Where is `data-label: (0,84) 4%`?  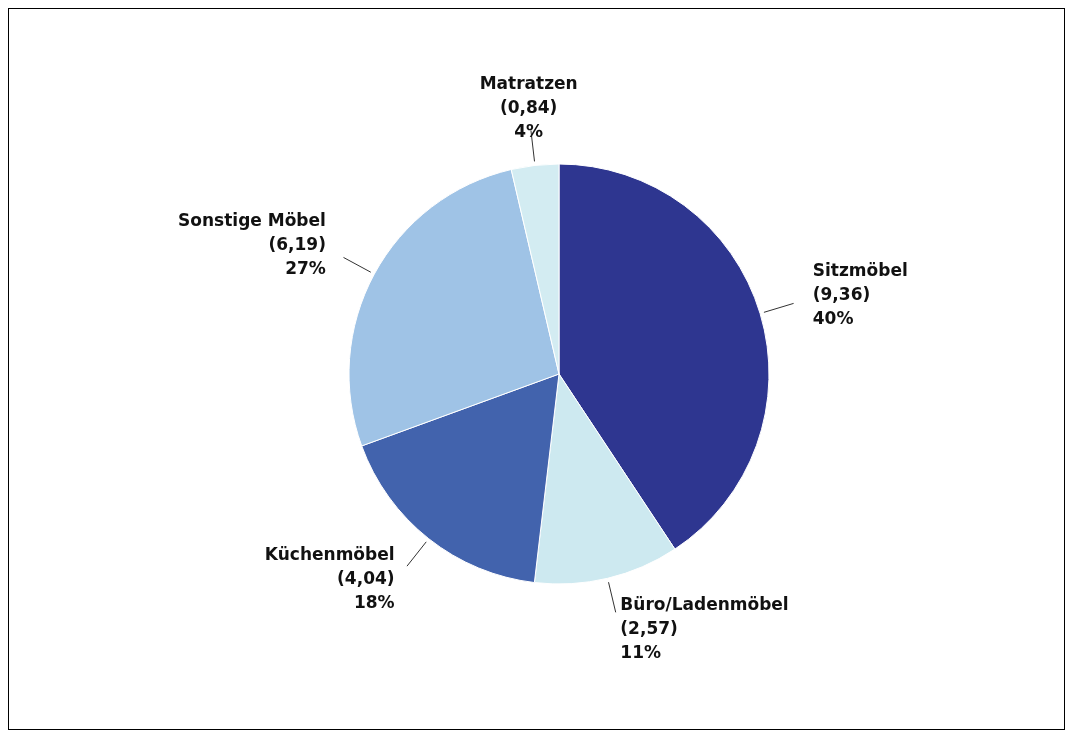
data-label: (0,84) 4% is located at coordinates (528, 118).